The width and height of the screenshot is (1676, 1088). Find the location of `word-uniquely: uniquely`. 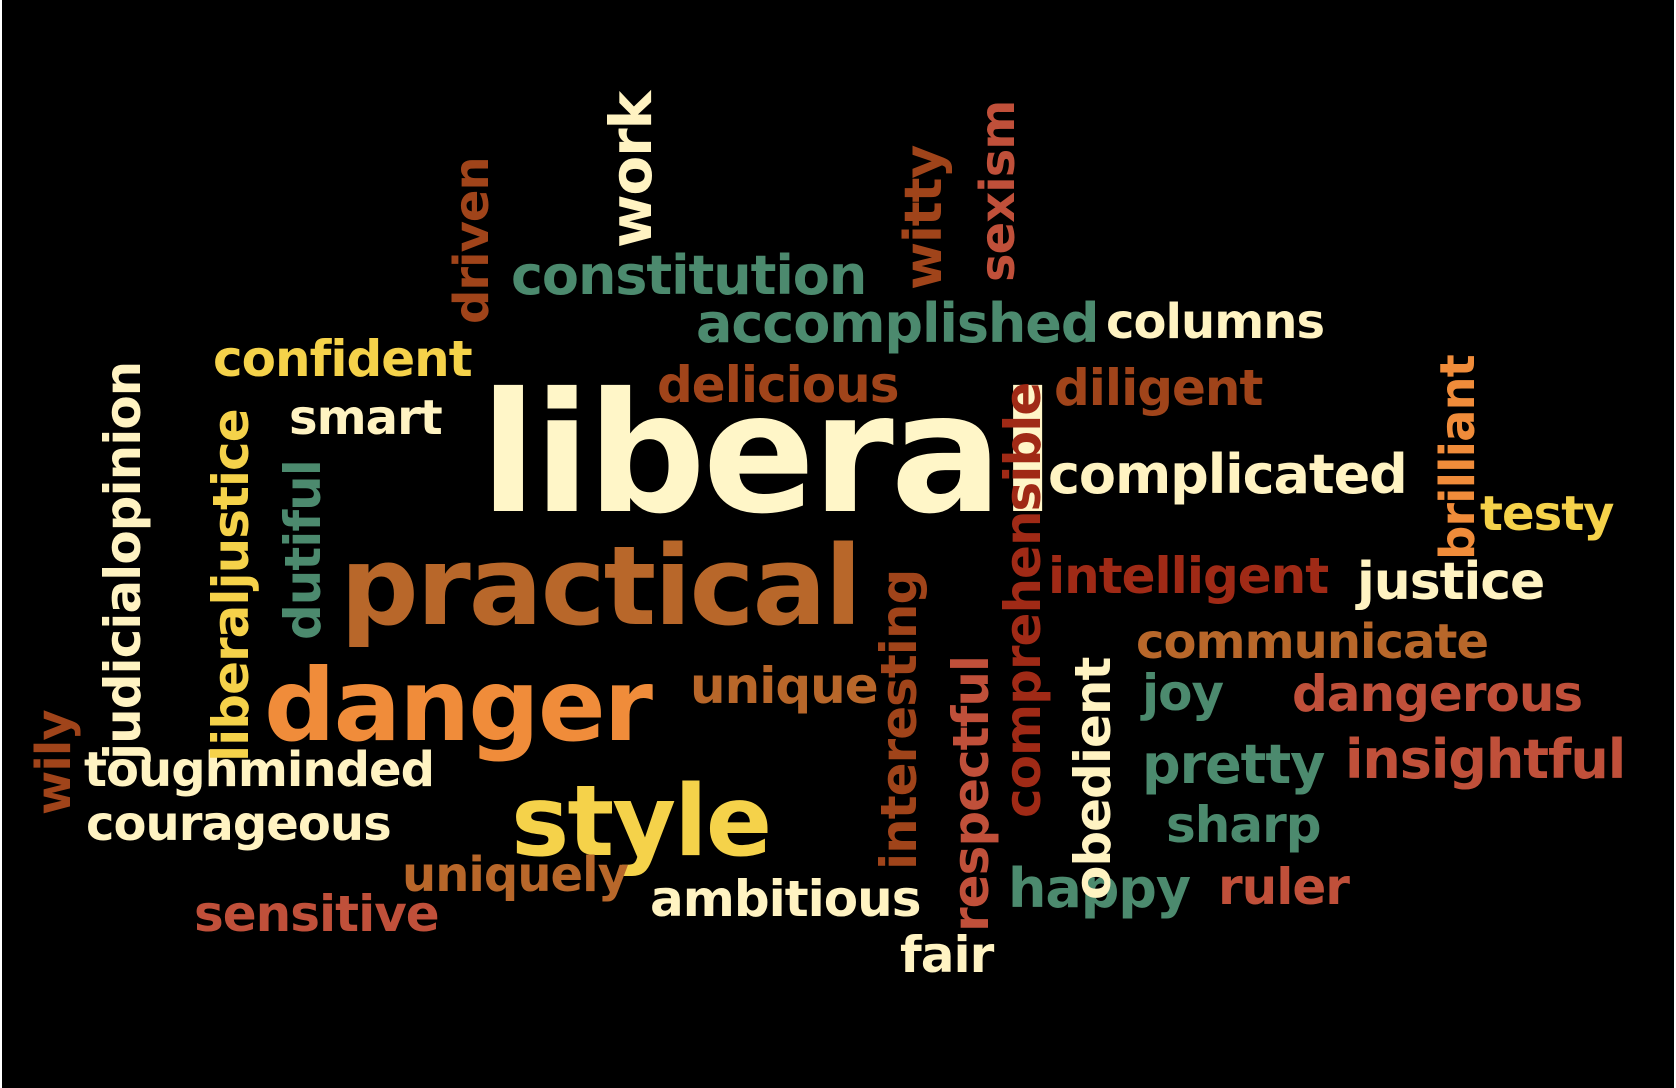

word-uniquely: uniquely is located at coordinates (515, 875).